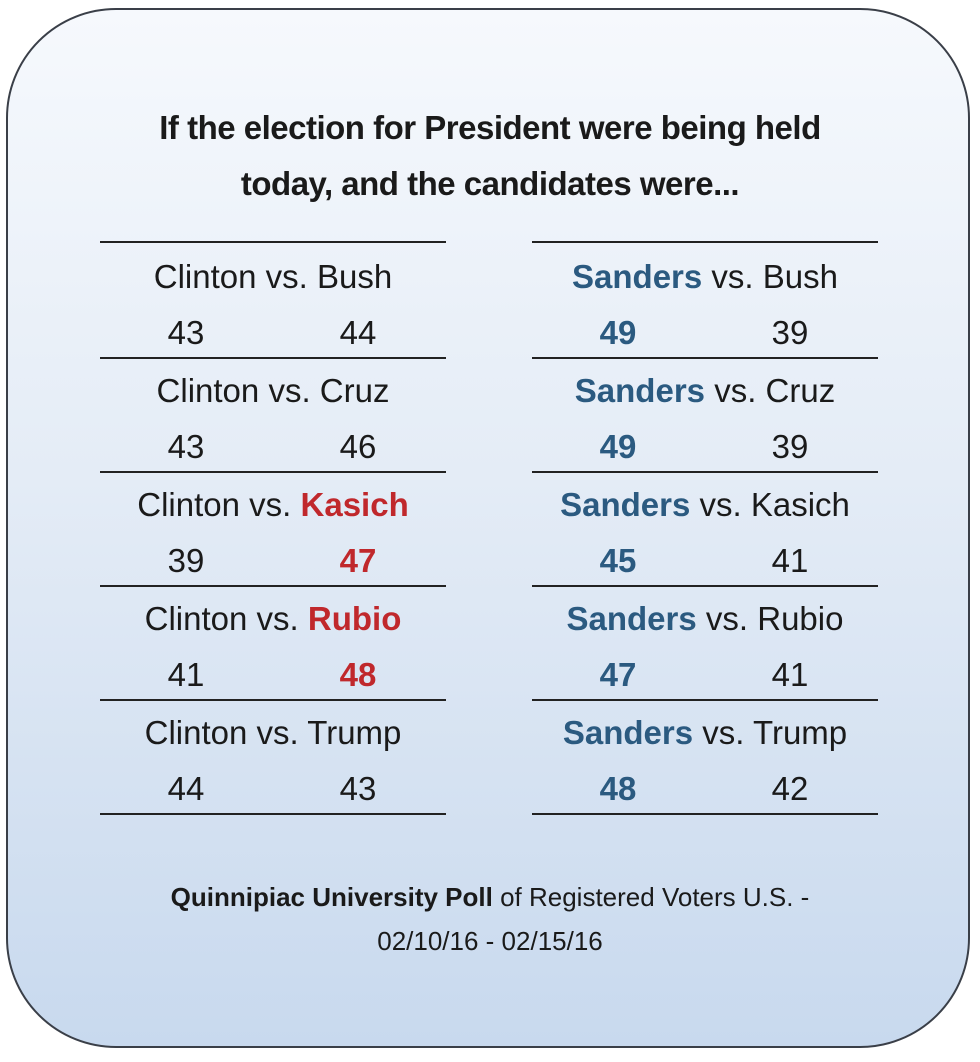 This screenshot has width=980, height=1062. I want to click on matchup-label: Clinton vs. Bush, so click(273, 277).